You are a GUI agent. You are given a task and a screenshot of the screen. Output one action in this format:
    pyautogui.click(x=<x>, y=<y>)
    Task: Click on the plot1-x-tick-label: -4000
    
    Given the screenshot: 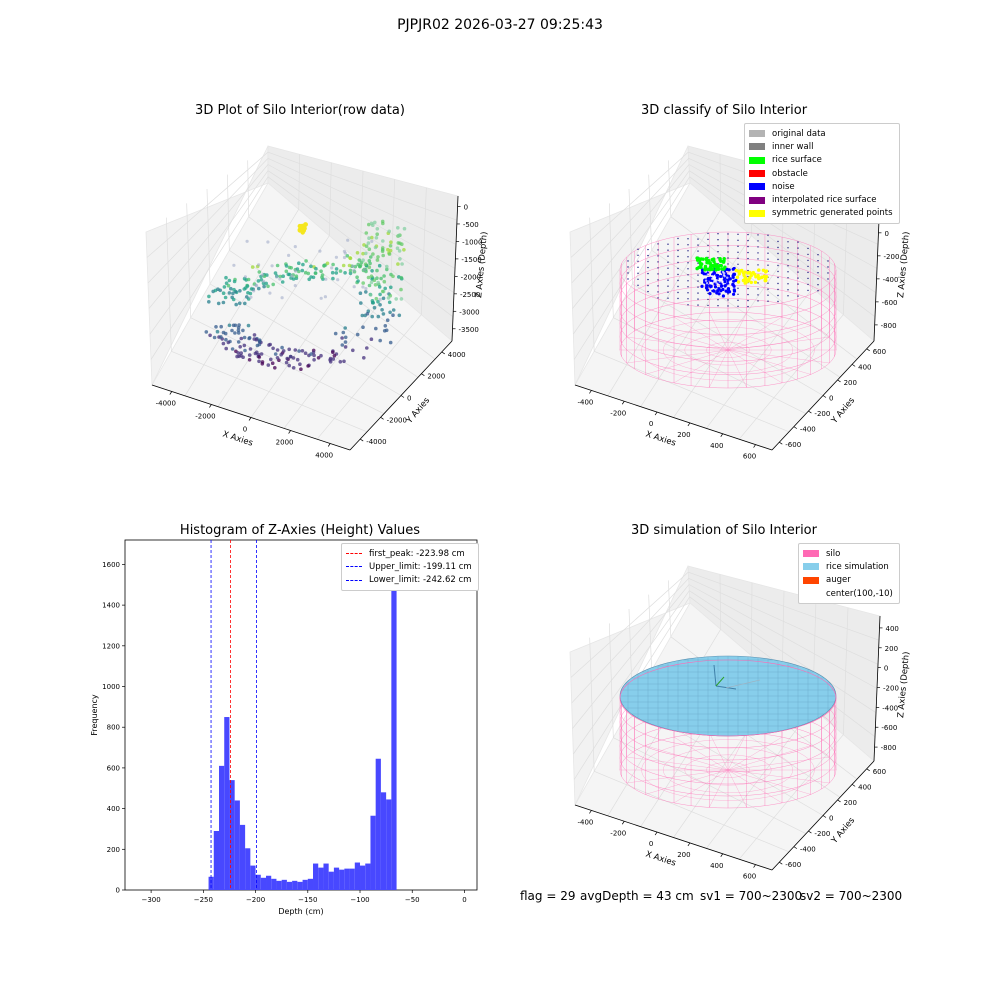 What is the action you would take?
    pyautogui.click(x=166, y=404)
    